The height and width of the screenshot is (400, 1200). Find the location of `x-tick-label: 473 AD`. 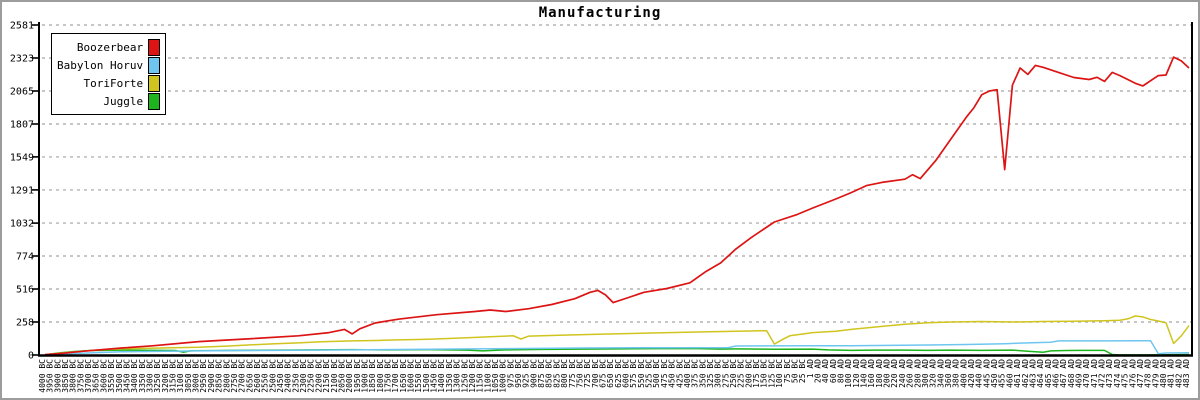

x-tick-label: 473 AD is located at coordinates (1109, 373).